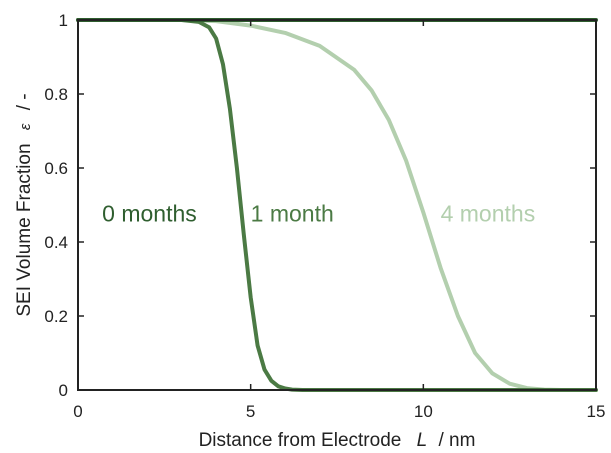  I want to click on y-axis-label-prefix: SEI Volume Fraction, so click(24, 229).